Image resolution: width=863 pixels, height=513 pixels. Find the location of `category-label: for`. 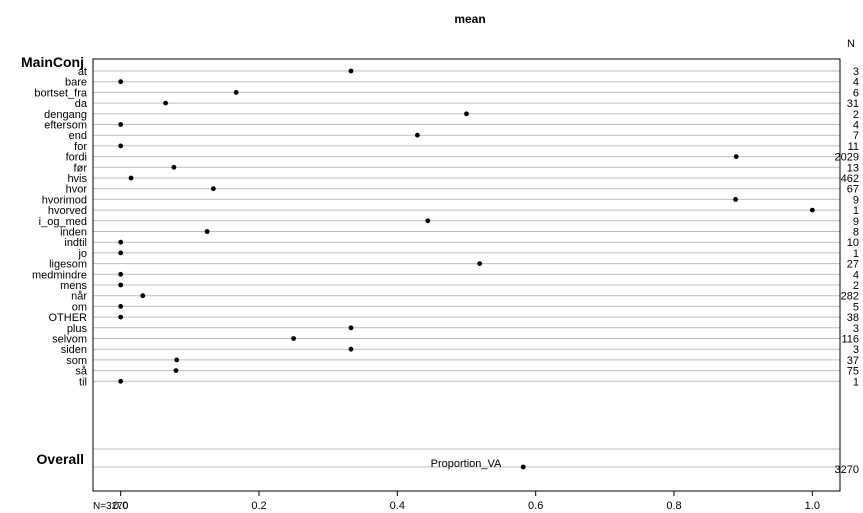

category-label: for is located at coordinates (80, 147).